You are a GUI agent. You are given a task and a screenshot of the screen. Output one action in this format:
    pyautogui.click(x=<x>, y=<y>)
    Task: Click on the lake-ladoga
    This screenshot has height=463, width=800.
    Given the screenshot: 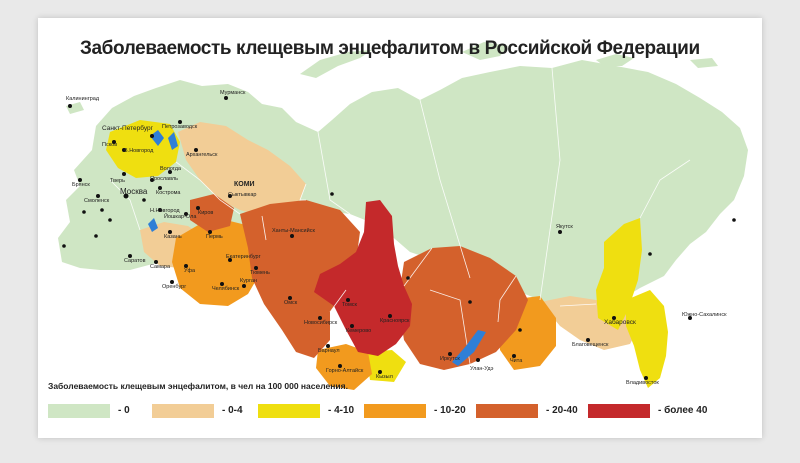 What is the action you would take?
    pyautogui.click(x=157, y=138)
    